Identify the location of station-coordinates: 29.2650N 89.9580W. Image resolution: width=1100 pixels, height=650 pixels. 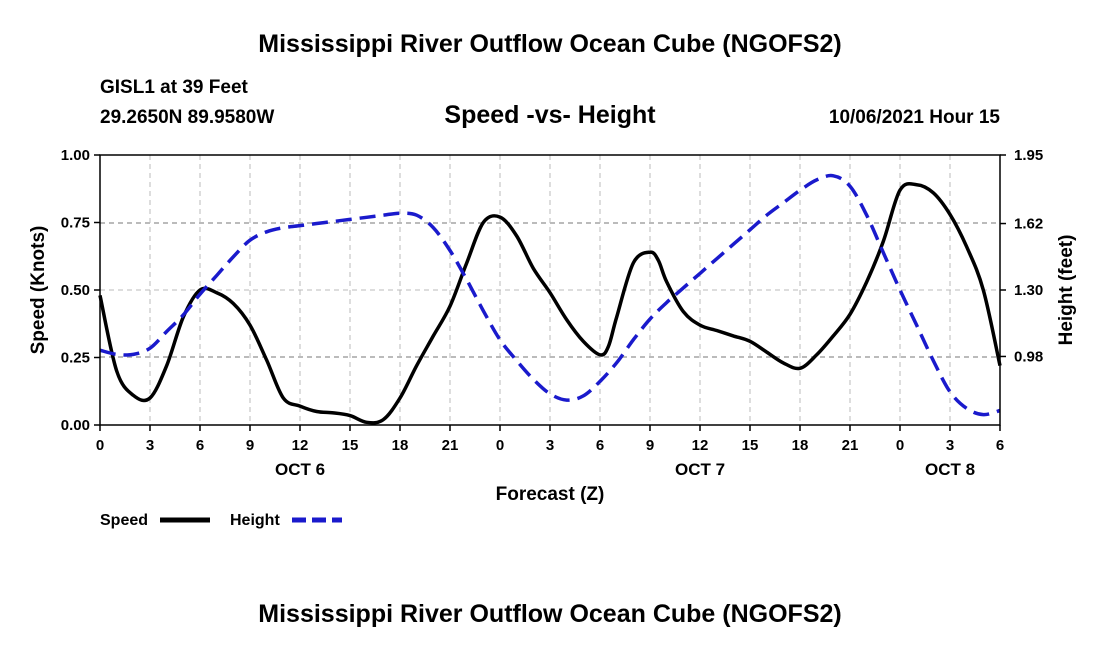
(187, 117).